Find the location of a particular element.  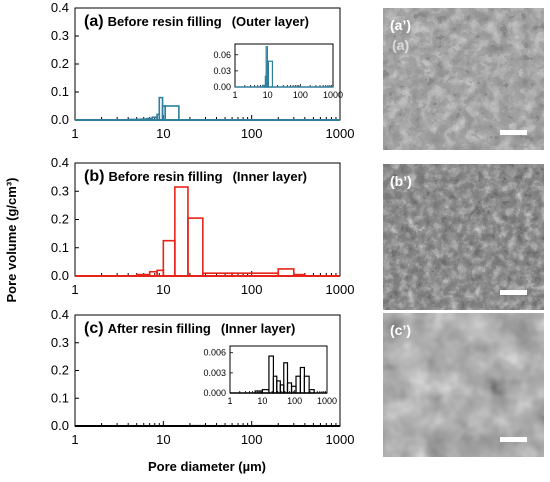

panel-label: (b) is located at coordinates (94, 176).